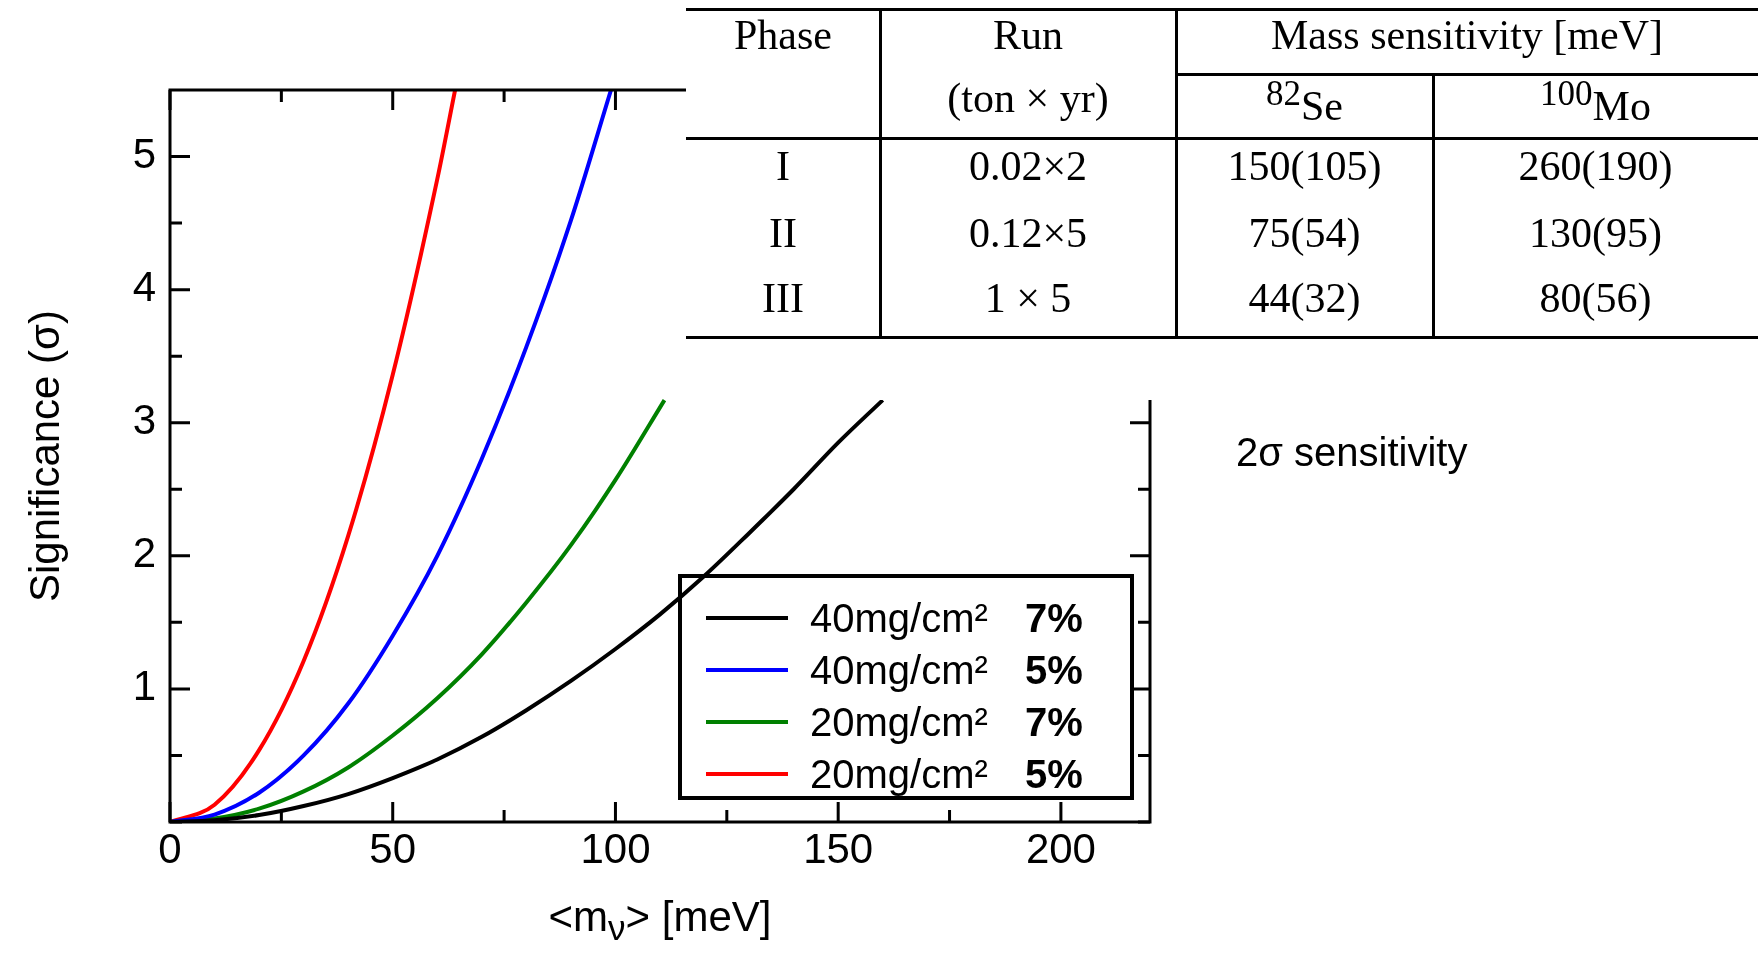  What do you see at coordinates (1028, 233) in the screenshot?
I see `annotation: 0.12×5` at bounding box center [1028, 233].